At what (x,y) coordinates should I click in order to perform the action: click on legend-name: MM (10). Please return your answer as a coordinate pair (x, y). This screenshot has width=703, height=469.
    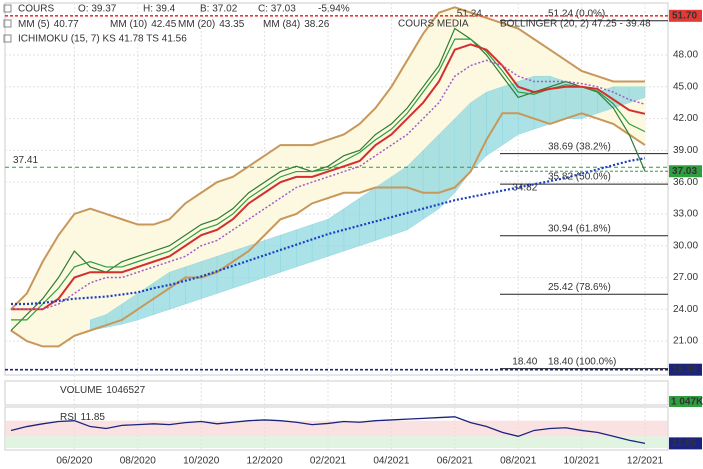
    Looking at the image, I should click on (128, 24).